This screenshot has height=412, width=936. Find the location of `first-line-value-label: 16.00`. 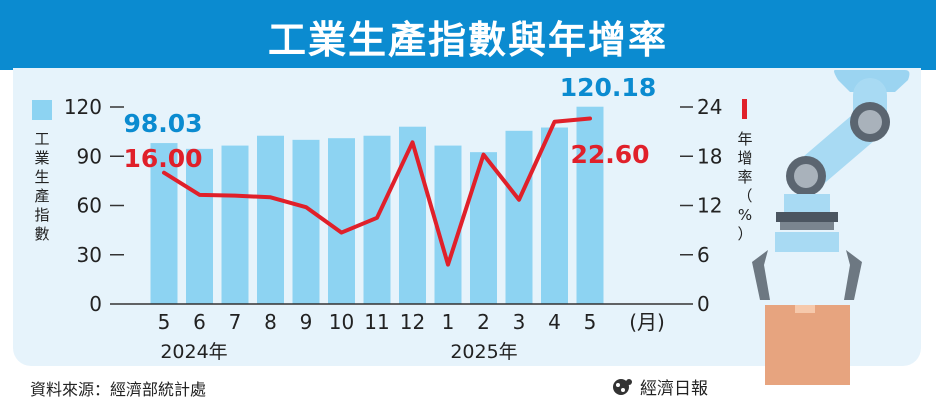

first-line-value-label: 16.00 is located at coordinates (162, 158).